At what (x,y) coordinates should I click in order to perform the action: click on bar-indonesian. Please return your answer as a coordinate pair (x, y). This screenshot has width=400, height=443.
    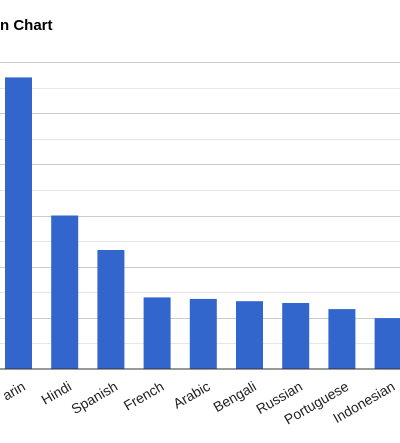
    Looking at the image, I should click on (387, 343).